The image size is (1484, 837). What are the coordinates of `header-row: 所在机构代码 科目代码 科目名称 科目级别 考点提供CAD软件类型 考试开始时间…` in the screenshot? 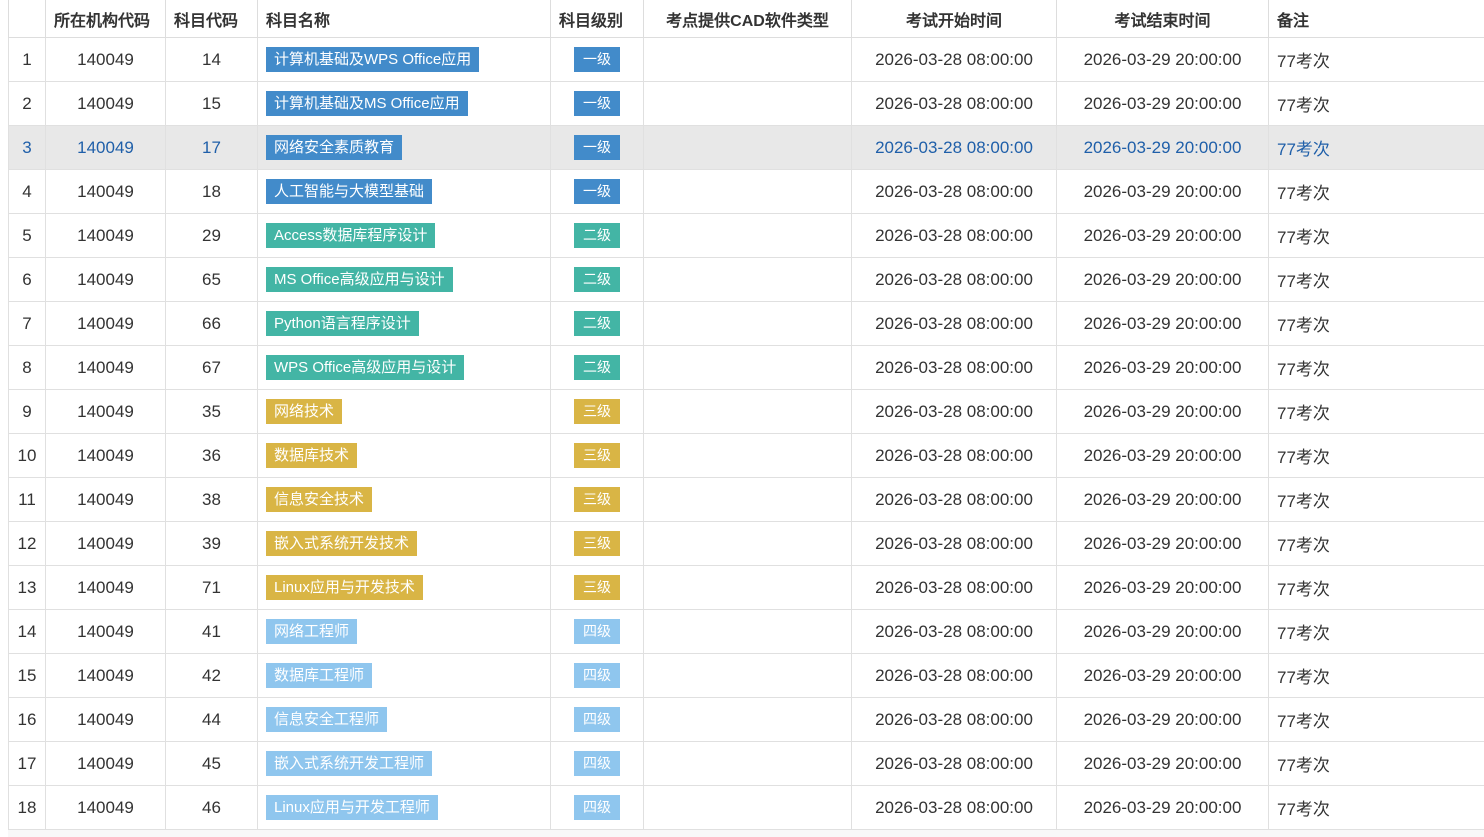 It's located at (746, 19).